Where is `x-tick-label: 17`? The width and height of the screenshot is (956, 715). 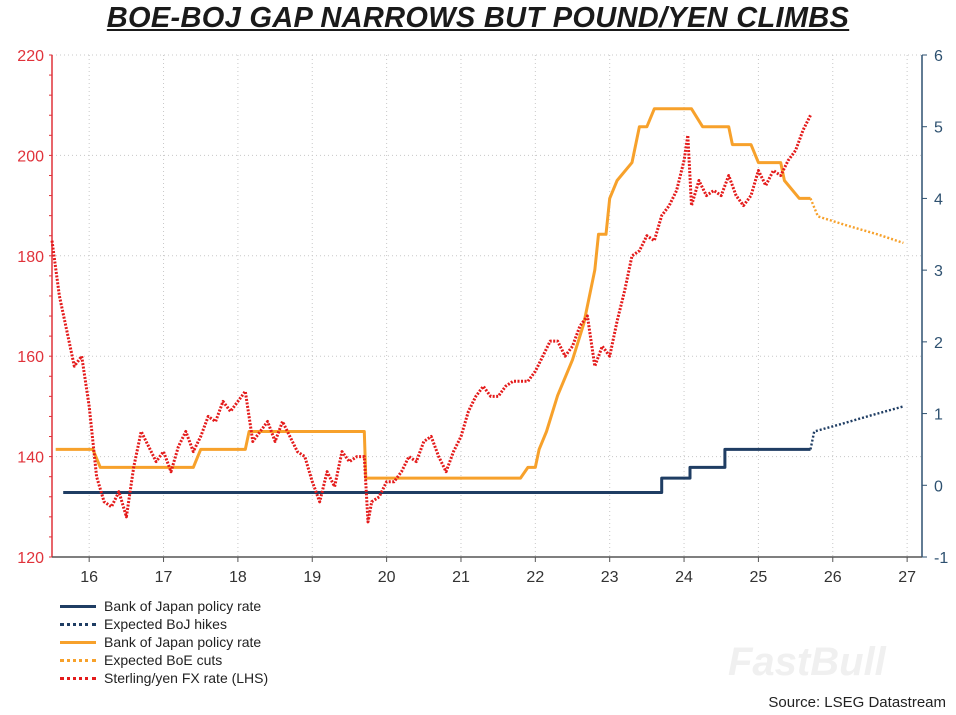 x-tick-label: 17 is located at coordinates (164, 577).